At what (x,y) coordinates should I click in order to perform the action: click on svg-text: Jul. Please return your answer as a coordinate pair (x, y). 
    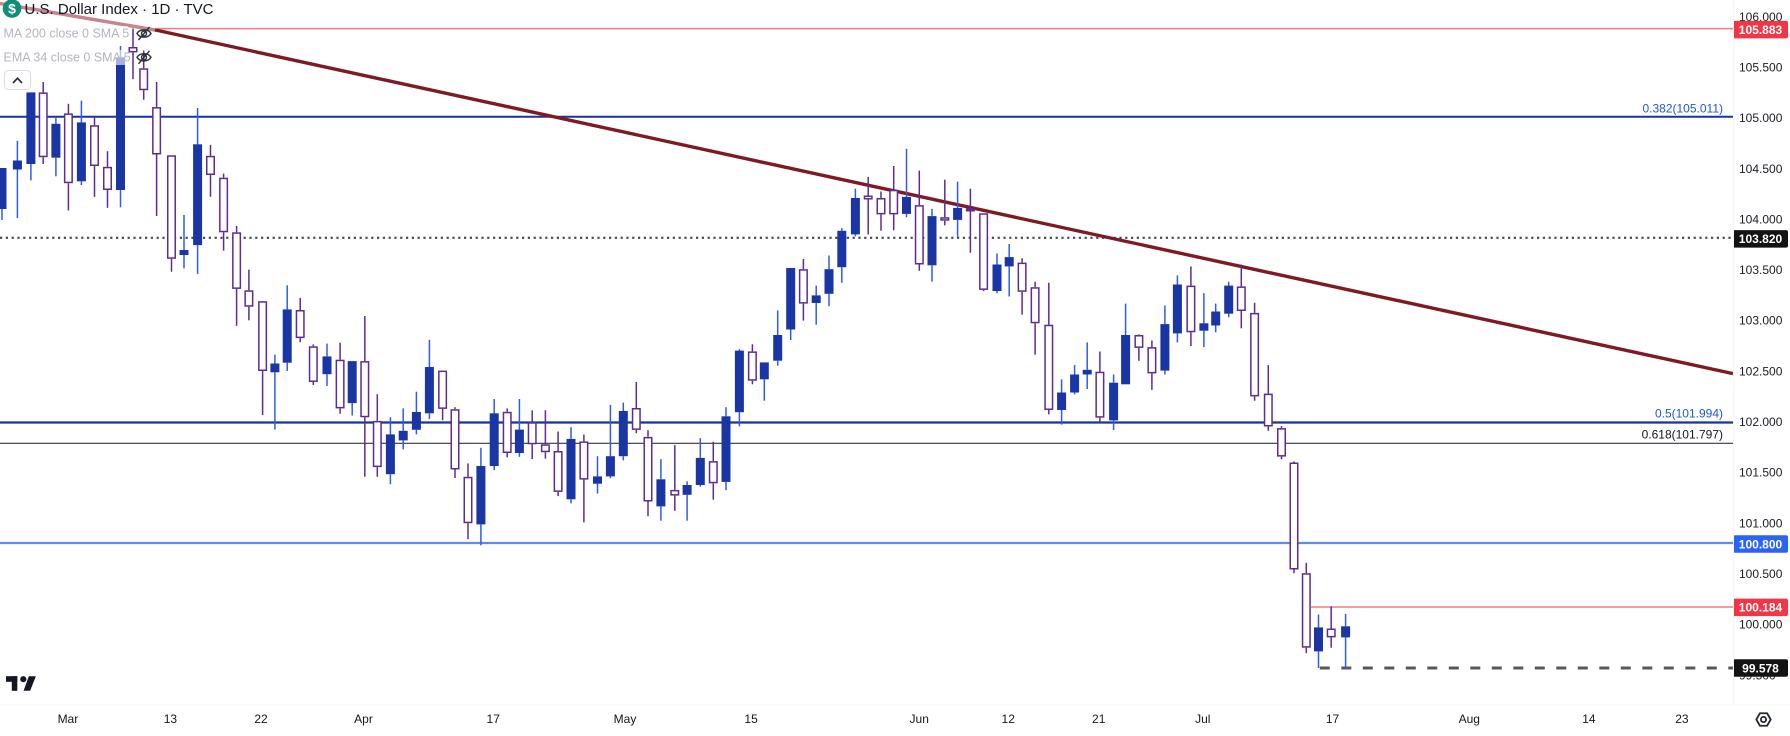
    Looking at the image, I should click on (1202, 719).